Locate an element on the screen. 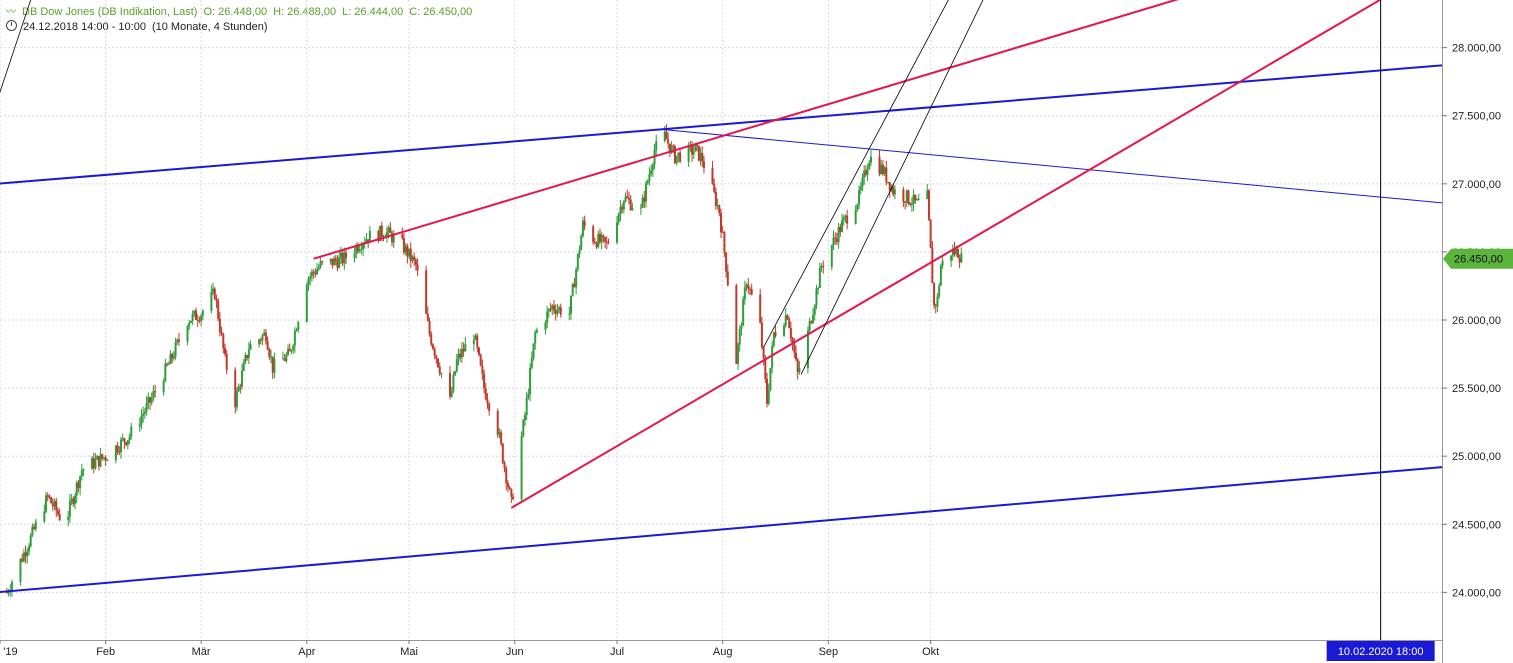 The width and height of the screenshot is (1513, 663). range-text: (10 Monate, 4 Stunden) is located at coordinates (209, 27).